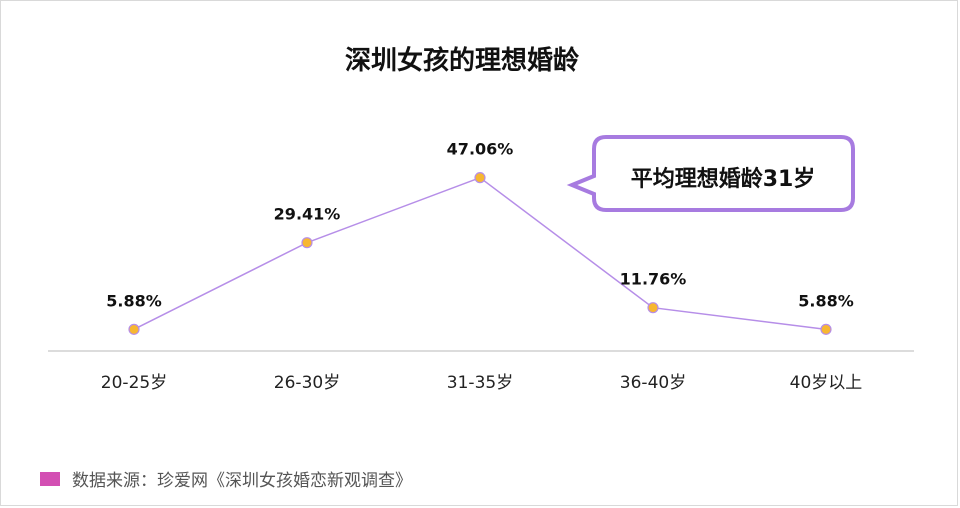 This screenshot has height=508, width=960. Describe the element at coordinates (826, 383) in the screenshot. I see `x-tick-label: 40岁以上` at that location.